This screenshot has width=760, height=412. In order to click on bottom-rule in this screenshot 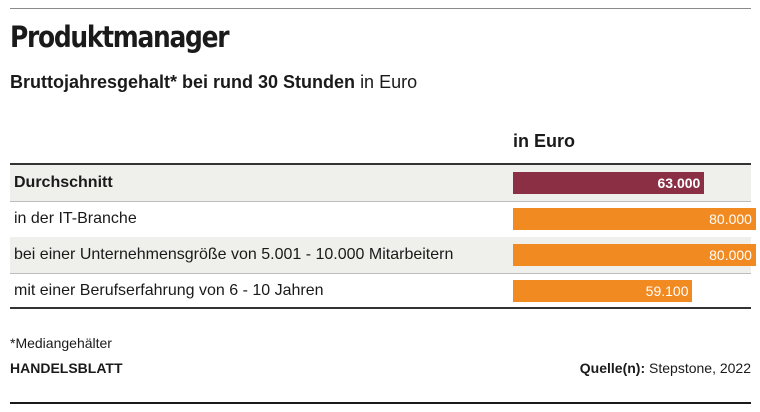, I will do `click(380, 403)`.